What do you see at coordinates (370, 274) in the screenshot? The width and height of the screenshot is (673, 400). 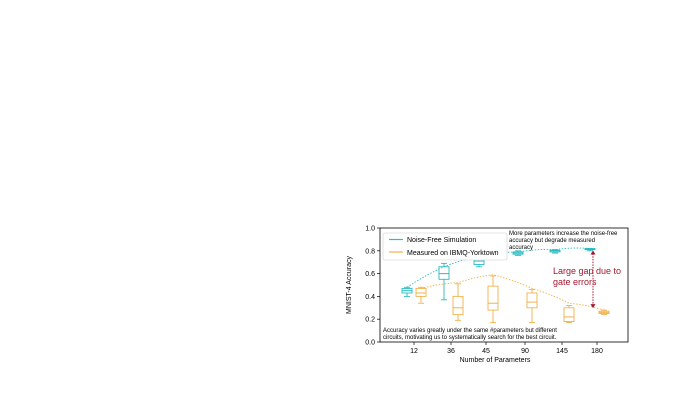 I see `y-tick-label: 0.6` at bounding box center [370, 274].